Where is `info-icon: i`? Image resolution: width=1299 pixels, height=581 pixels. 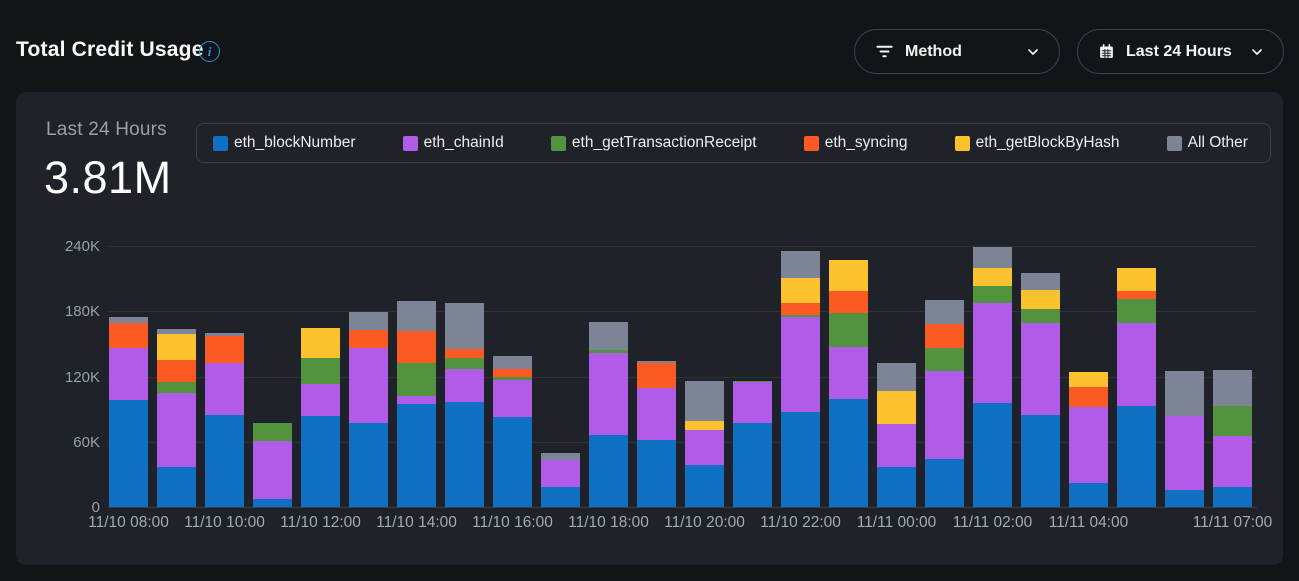 info-icon: i is located at coordinates (209, 51).